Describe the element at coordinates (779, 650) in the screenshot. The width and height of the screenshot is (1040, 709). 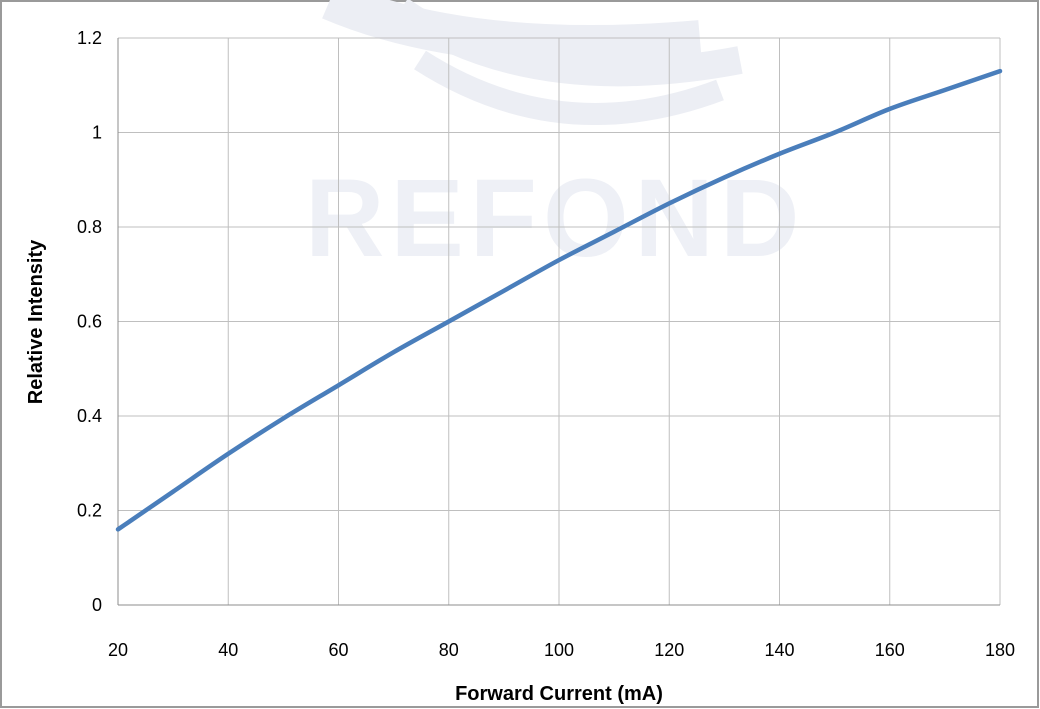
I see `x-tick-label: 140` at that location.